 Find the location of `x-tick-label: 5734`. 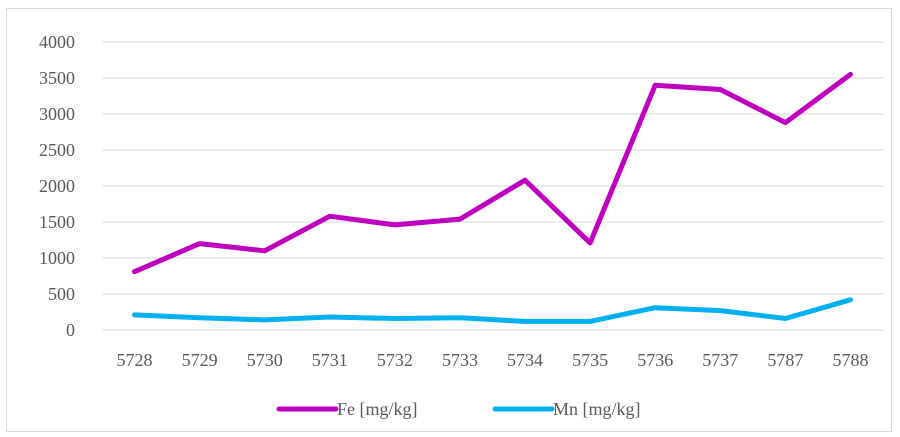

x-tick-label: 5734 is located at coordinates (525, 360).